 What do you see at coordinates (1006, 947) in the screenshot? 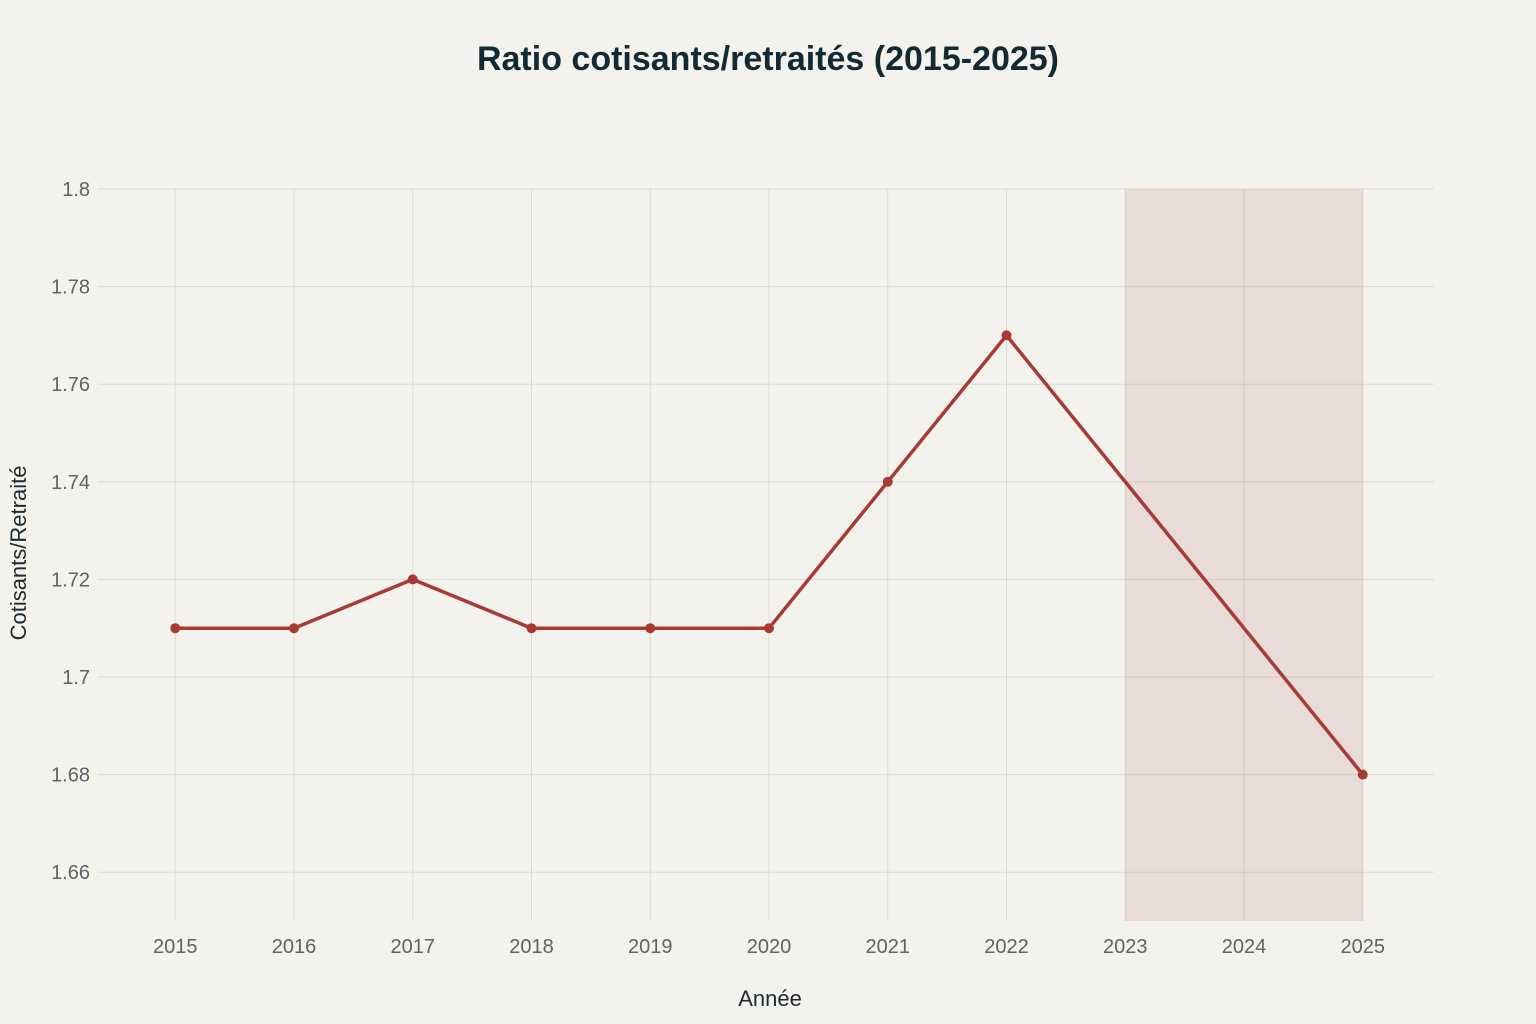
I see `x-tick-label: 2022` at bounding box center [1006, 947].